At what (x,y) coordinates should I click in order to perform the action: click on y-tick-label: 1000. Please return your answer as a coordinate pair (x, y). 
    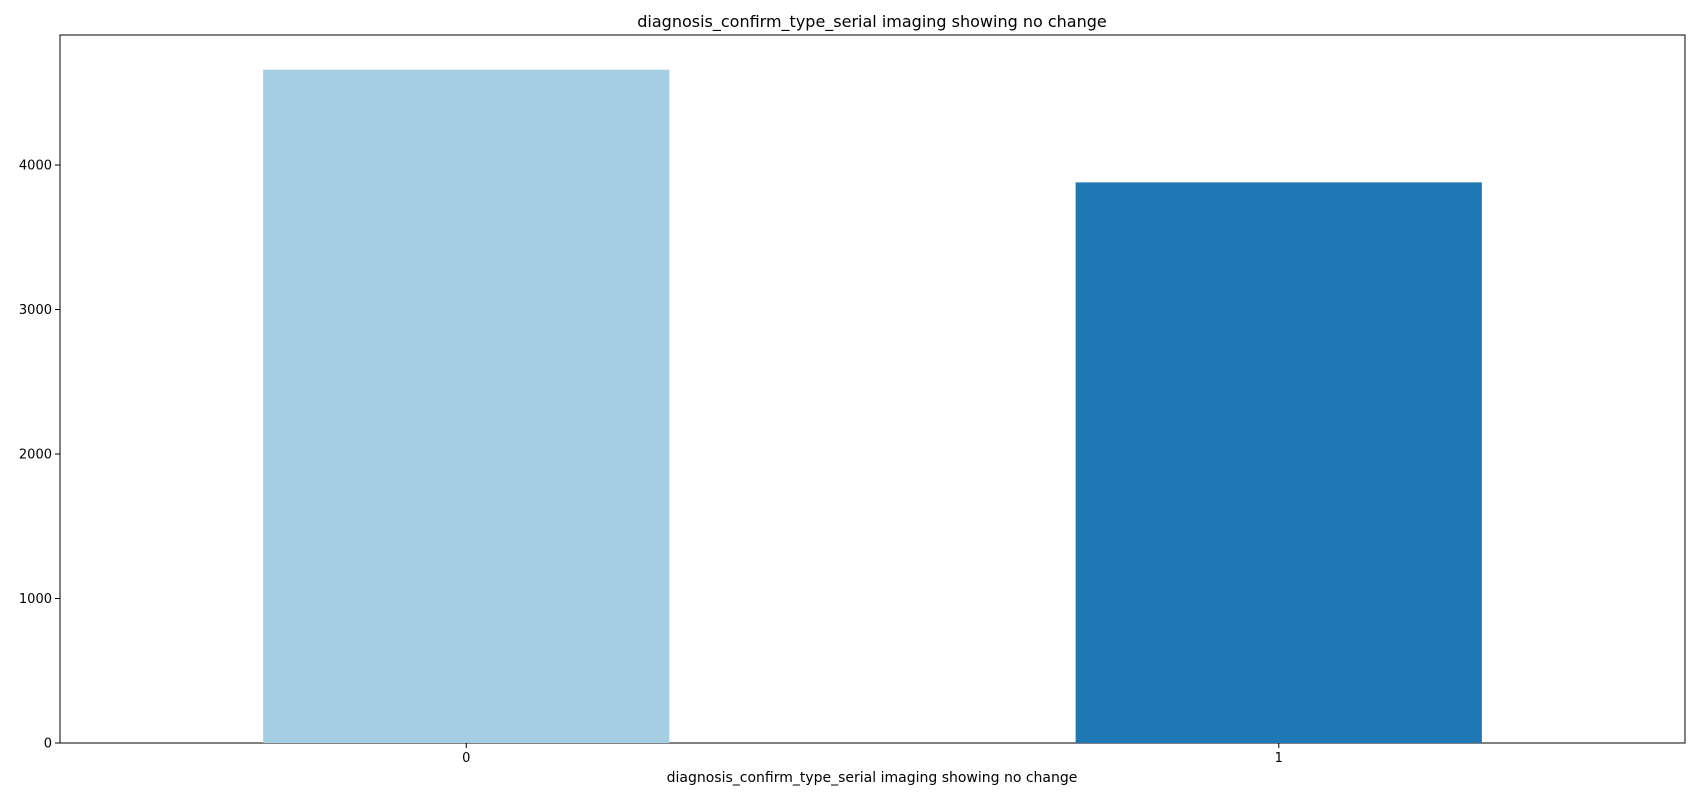
    Looking at the image, I should click on (35, 599).